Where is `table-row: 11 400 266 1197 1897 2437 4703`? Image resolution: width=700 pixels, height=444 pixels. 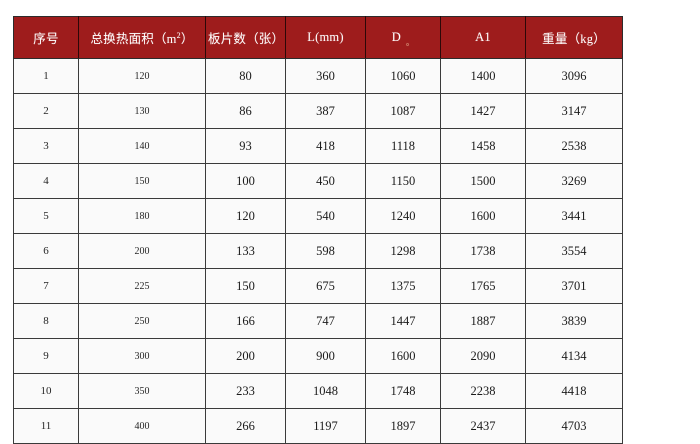 table-row: 11 400 266 1197 1897 2437 4703 is located at coordinates (318, 426).